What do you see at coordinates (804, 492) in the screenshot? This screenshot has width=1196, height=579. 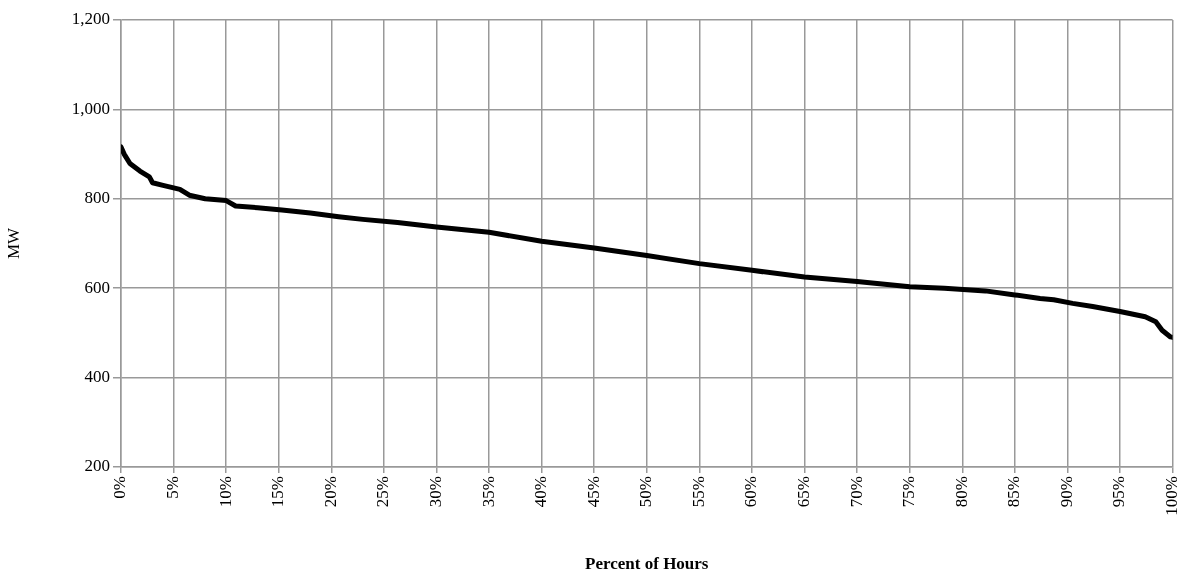 I see `x-tick-label: 65%` at bounding box center [804, 492].